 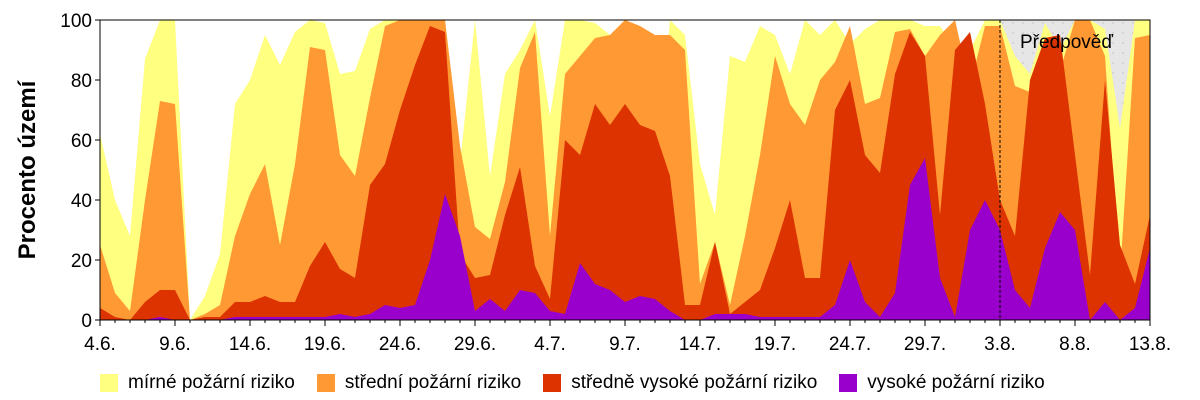 What do you see at coordinates (400, 344) in the screenshot?
I see `x-tick-label: 24.6.` at bounding box center [400, 344].